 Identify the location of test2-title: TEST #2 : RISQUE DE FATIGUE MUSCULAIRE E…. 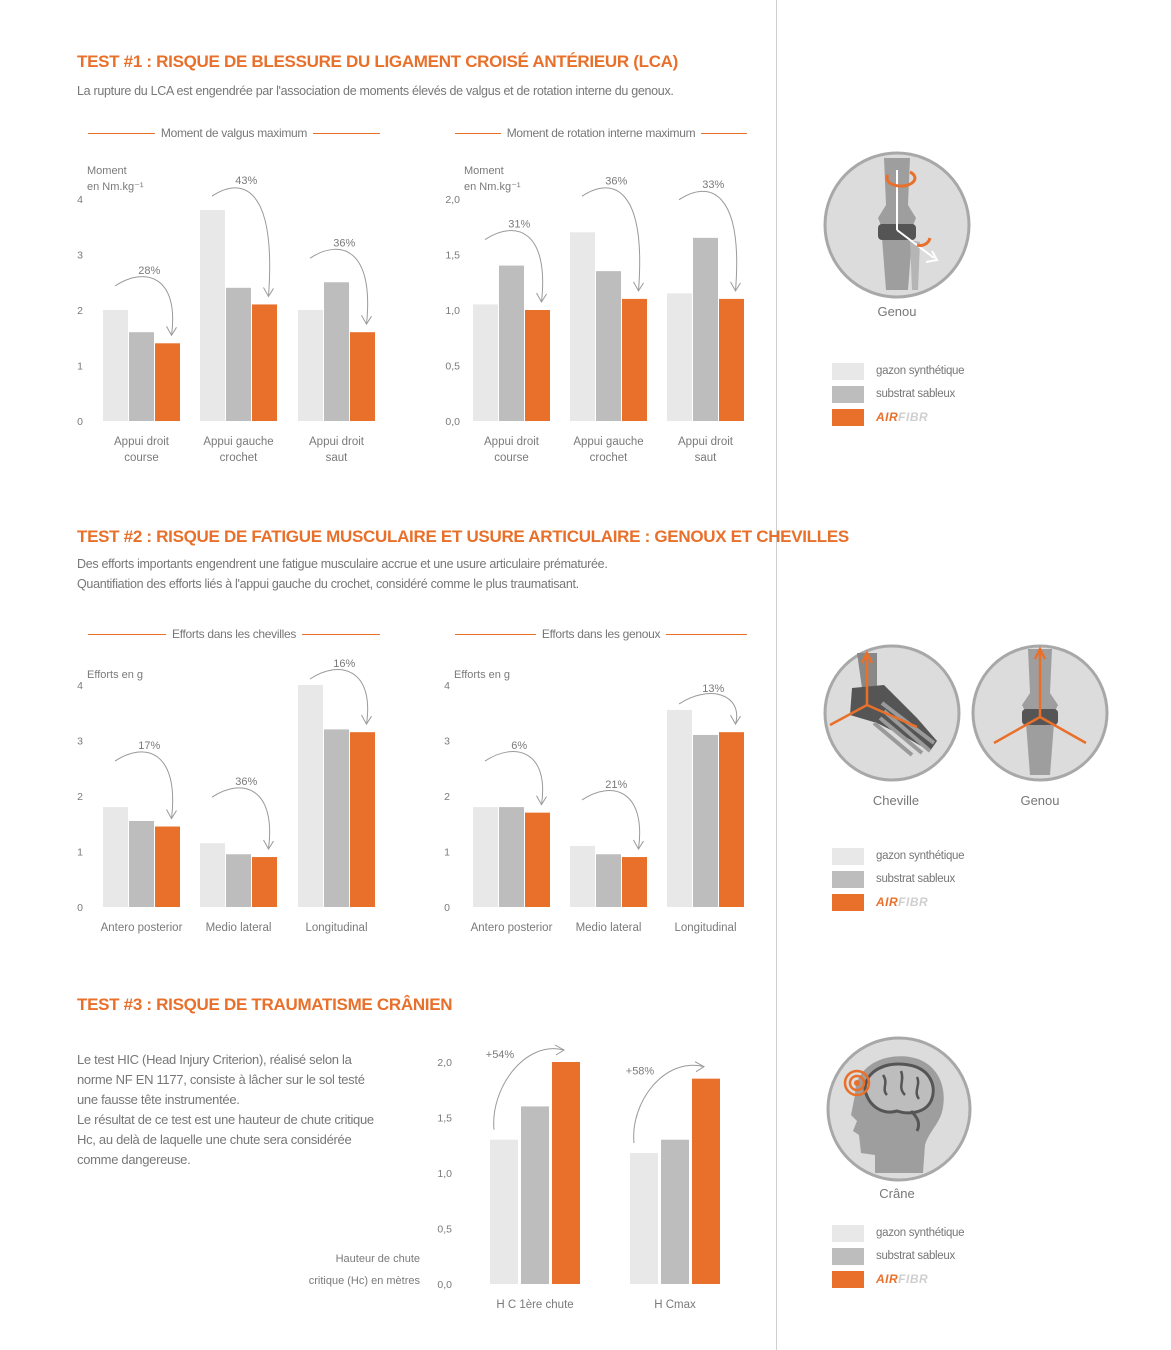
(463, 536).